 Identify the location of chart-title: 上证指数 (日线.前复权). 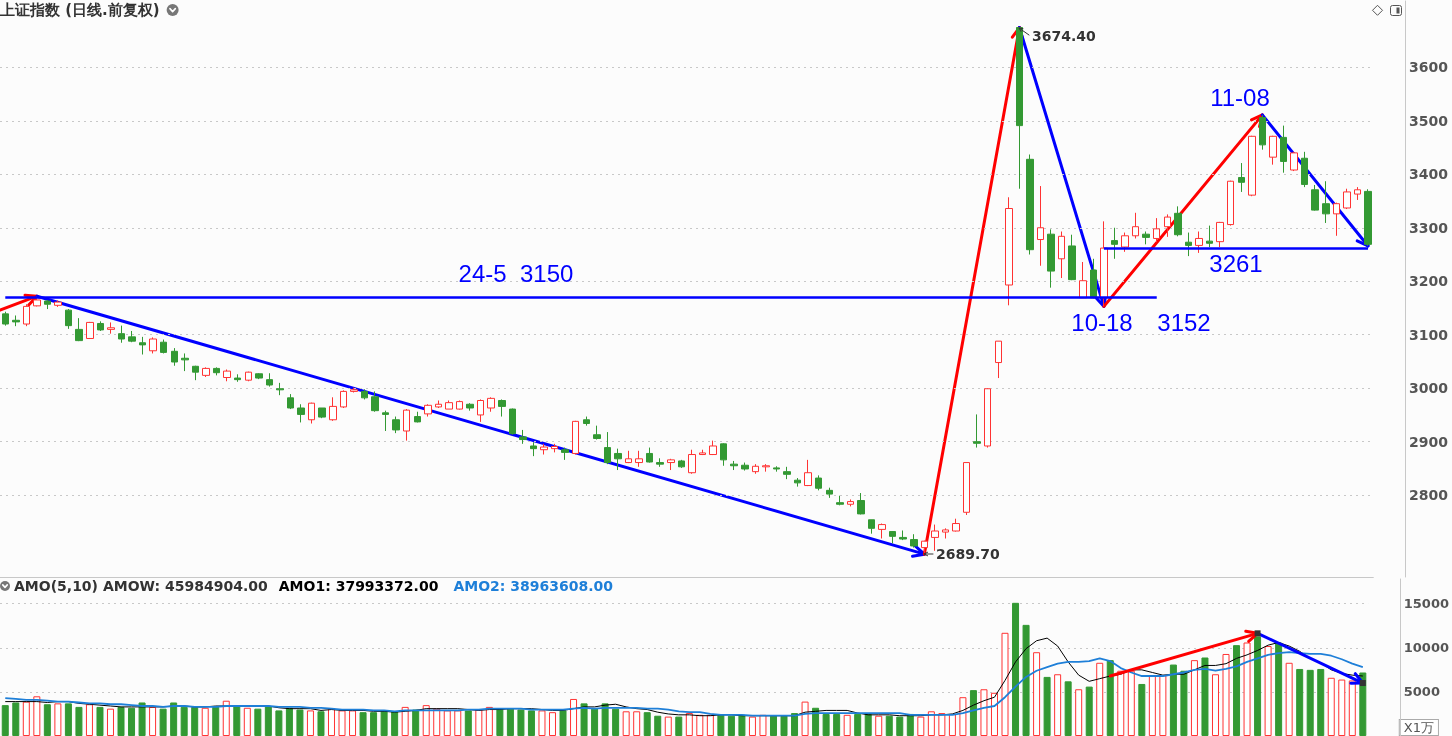
(80, 9).